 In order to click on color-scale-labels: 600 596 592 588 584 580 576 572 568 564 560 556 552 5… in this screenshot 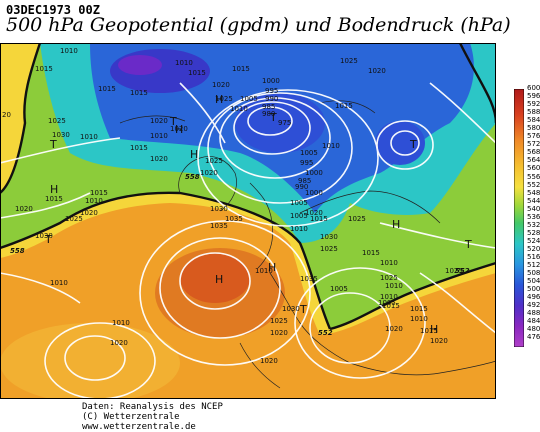, I will do `click(533, 213)`.